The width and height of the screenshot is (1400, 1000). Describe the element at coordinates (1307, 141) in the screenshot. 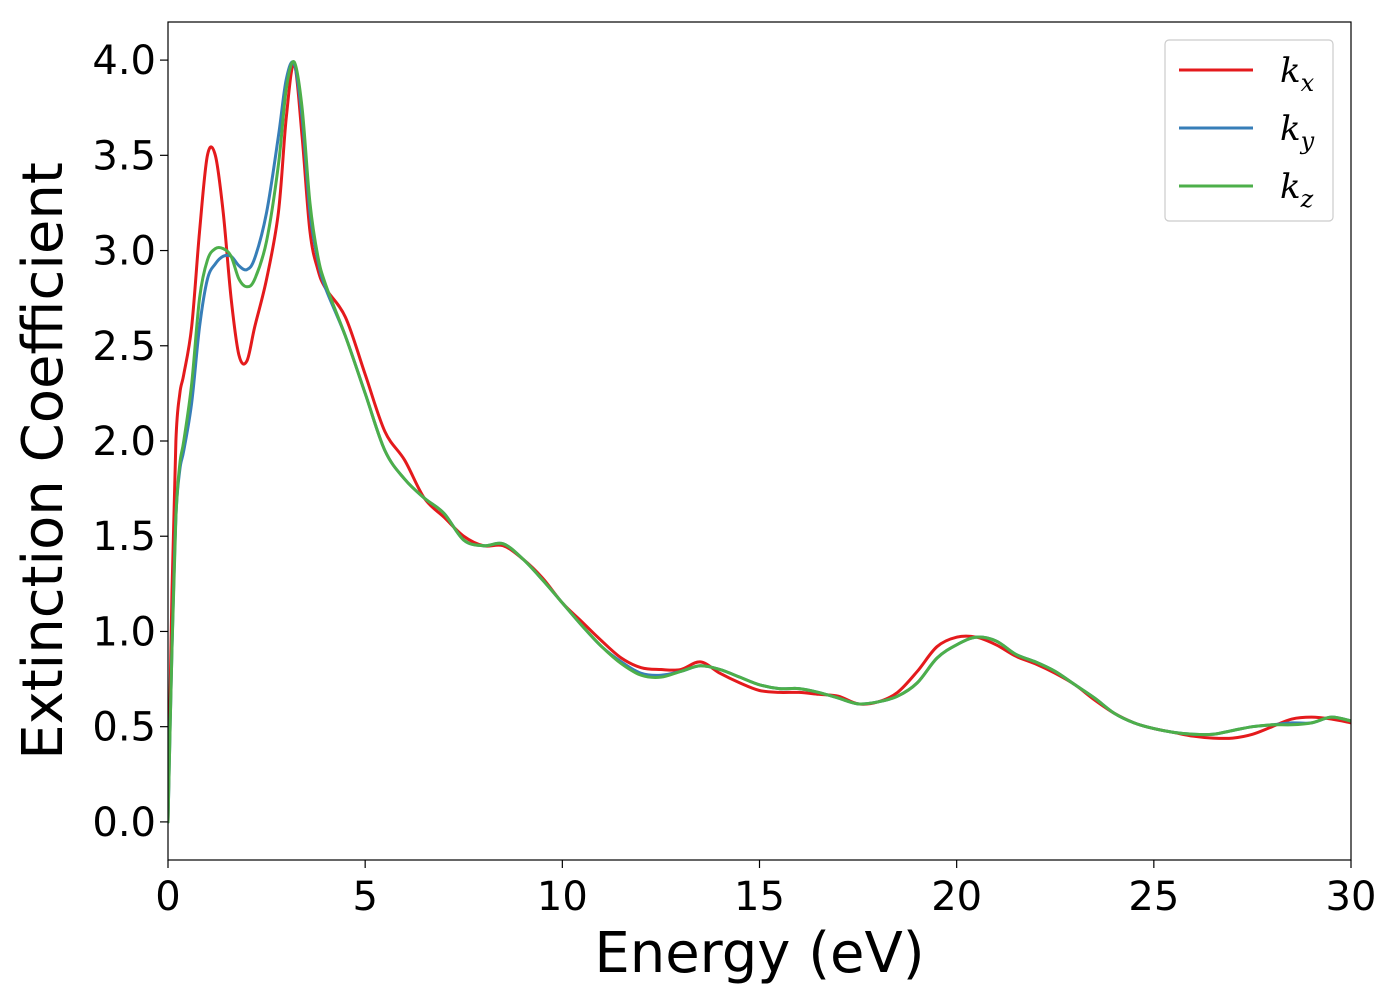

I see `legend-label-subscript: y` at that location.